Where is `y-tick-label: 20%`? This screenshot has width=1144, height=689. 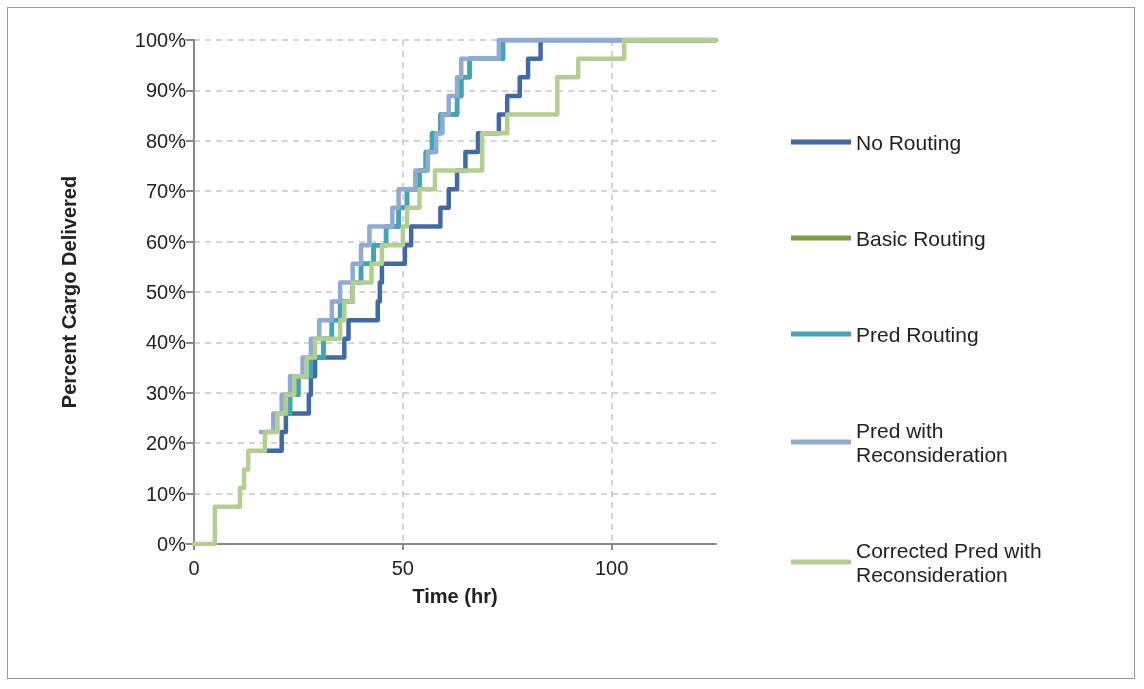
y-tick-label: 20% is located at coordinates (166, 443).